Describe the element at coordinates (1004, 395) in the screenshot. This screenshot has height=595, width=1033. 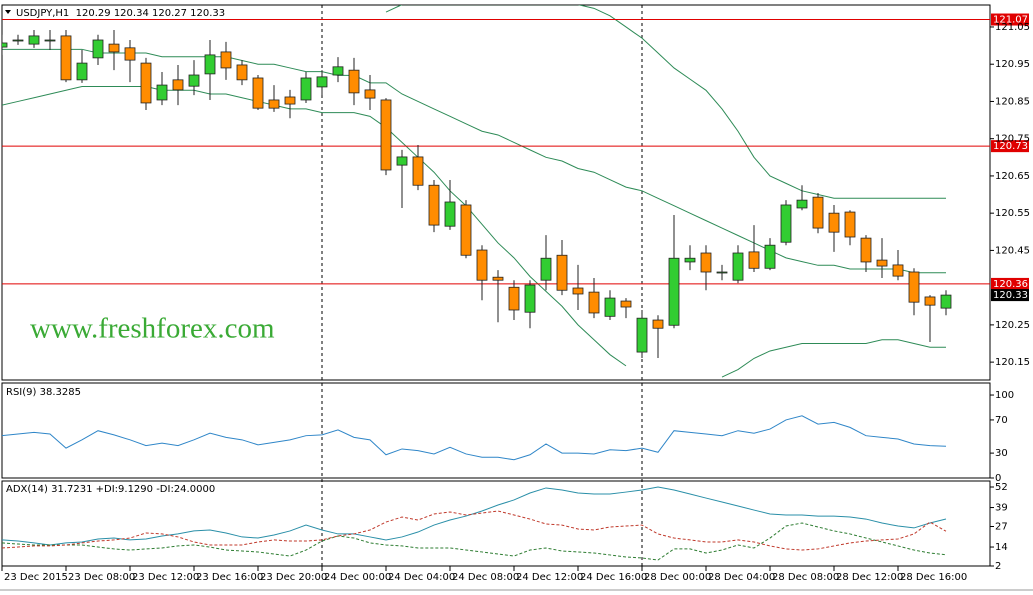
I see `y-tick-label: 100` at that location.